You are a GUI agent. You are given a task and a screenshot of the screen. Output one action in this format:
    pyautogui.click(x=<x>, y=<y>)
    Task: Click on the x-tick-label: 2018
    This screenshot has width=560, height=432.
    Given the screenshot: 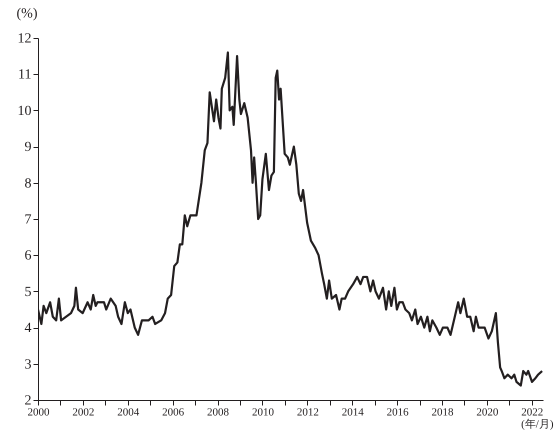 What is the action you would take?
    pyautogui.click(x=443, y=412)
    